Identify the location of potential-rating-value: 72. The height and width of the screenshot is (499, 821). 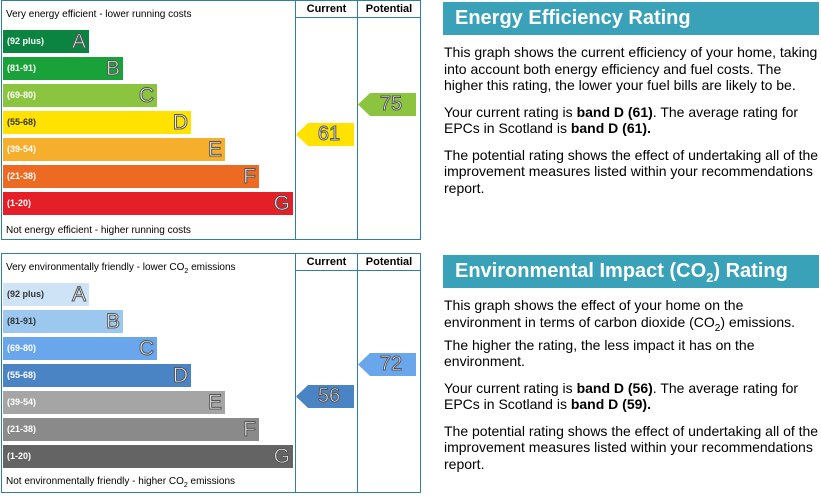
(391, 364).